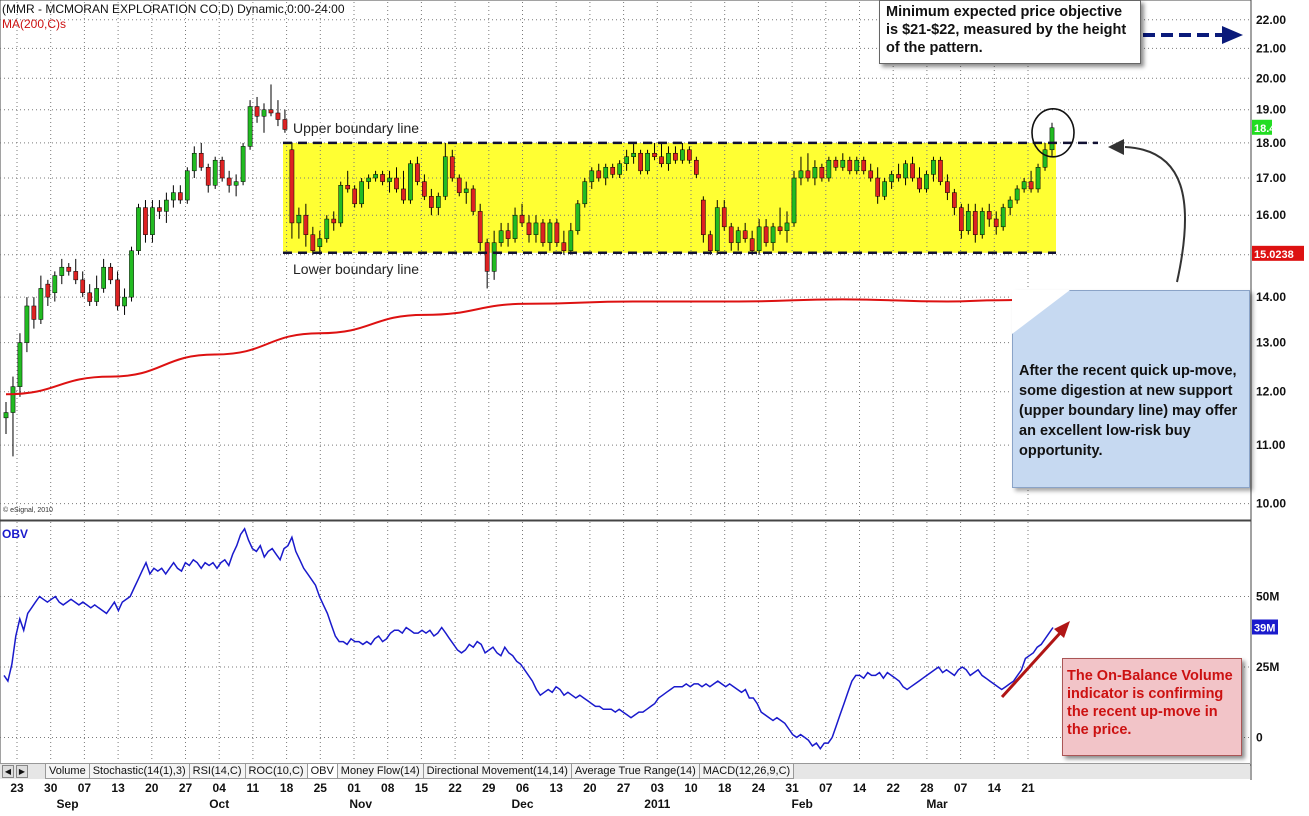  Describe the element at coordinates (1271, 297) in the screenshot. I see `price-tick-label: 14.00` at that location.